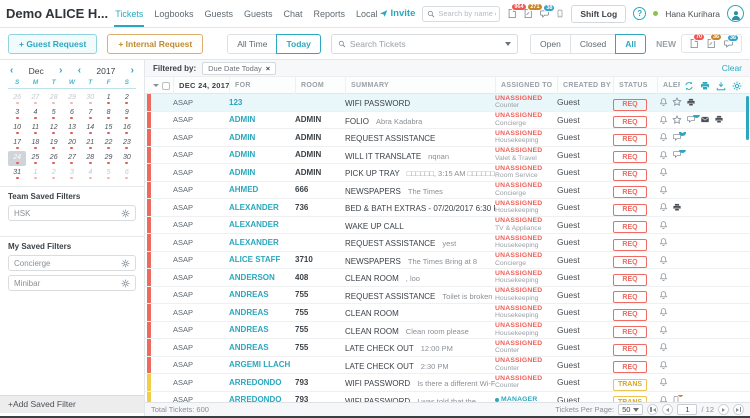  What do you see at coordinates (533, 11) in the screenshot?
I see `logbook-icon: 271` at bounding box center [533, 11].